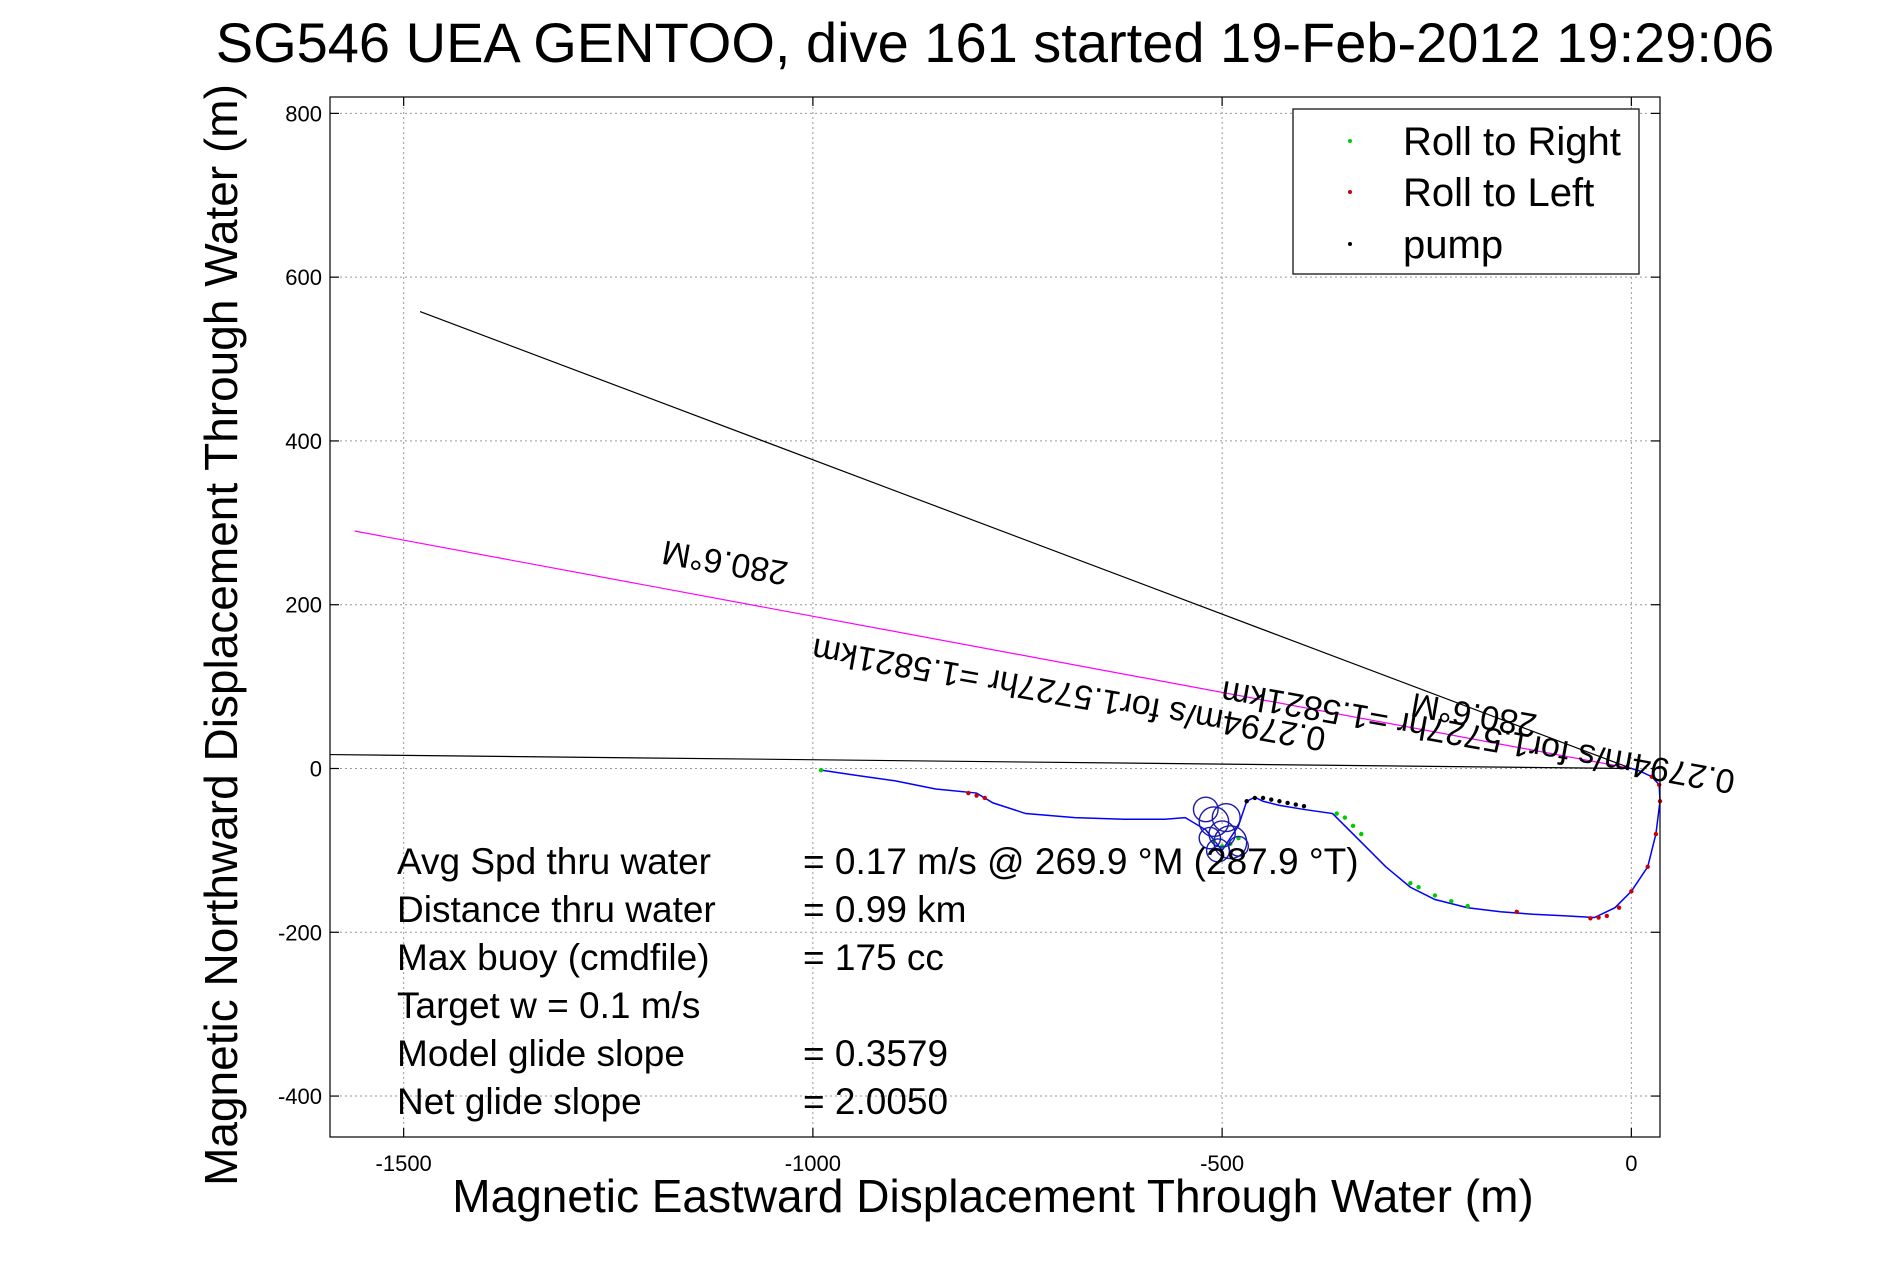  I want to click on legend-marker-pump, so click(1350, 244).